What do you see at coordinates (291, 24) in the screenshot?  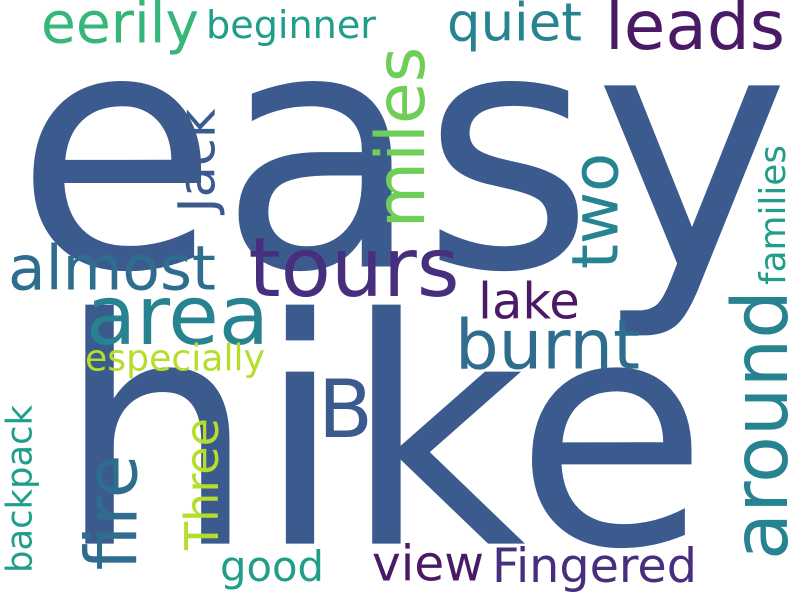 I see `word-beginner: beginner` at bounding box center [291, 24].